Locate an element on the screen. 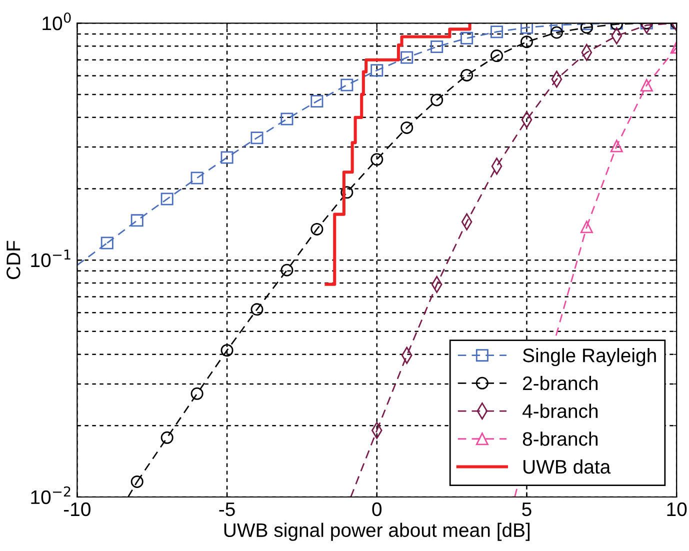  x-tick-label: -5 is located at coordinates (227, 509).